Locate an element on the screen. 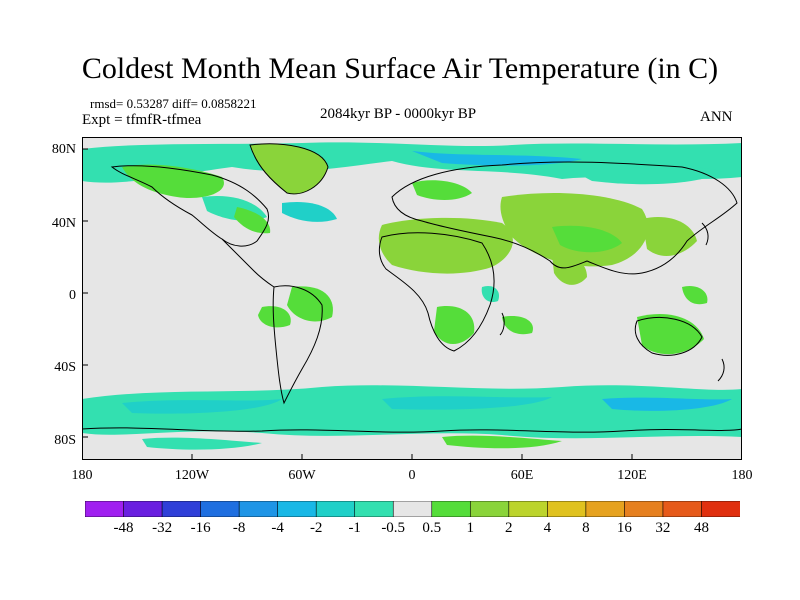 This screenshot has height=600, width=800. southern-ocean-cool-band is located at coordinates (412, 412).